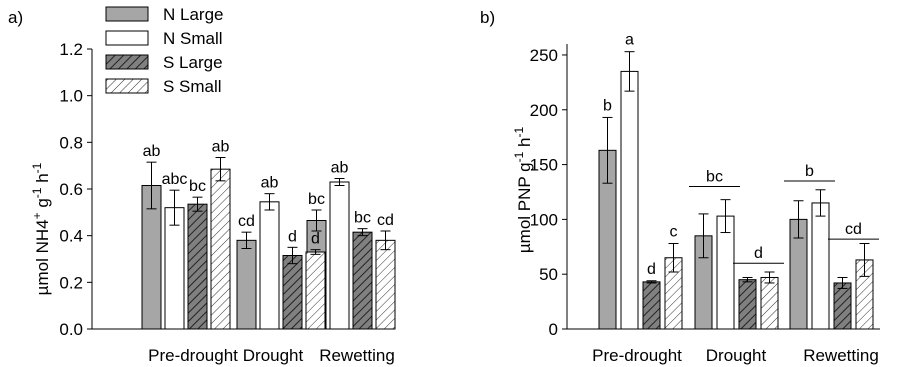 The width and height of the screenshot is (917, 367). Describe the element at coordinates (71, 49) in the screenshot. I see `y-tick-label: 1.2` at that location.